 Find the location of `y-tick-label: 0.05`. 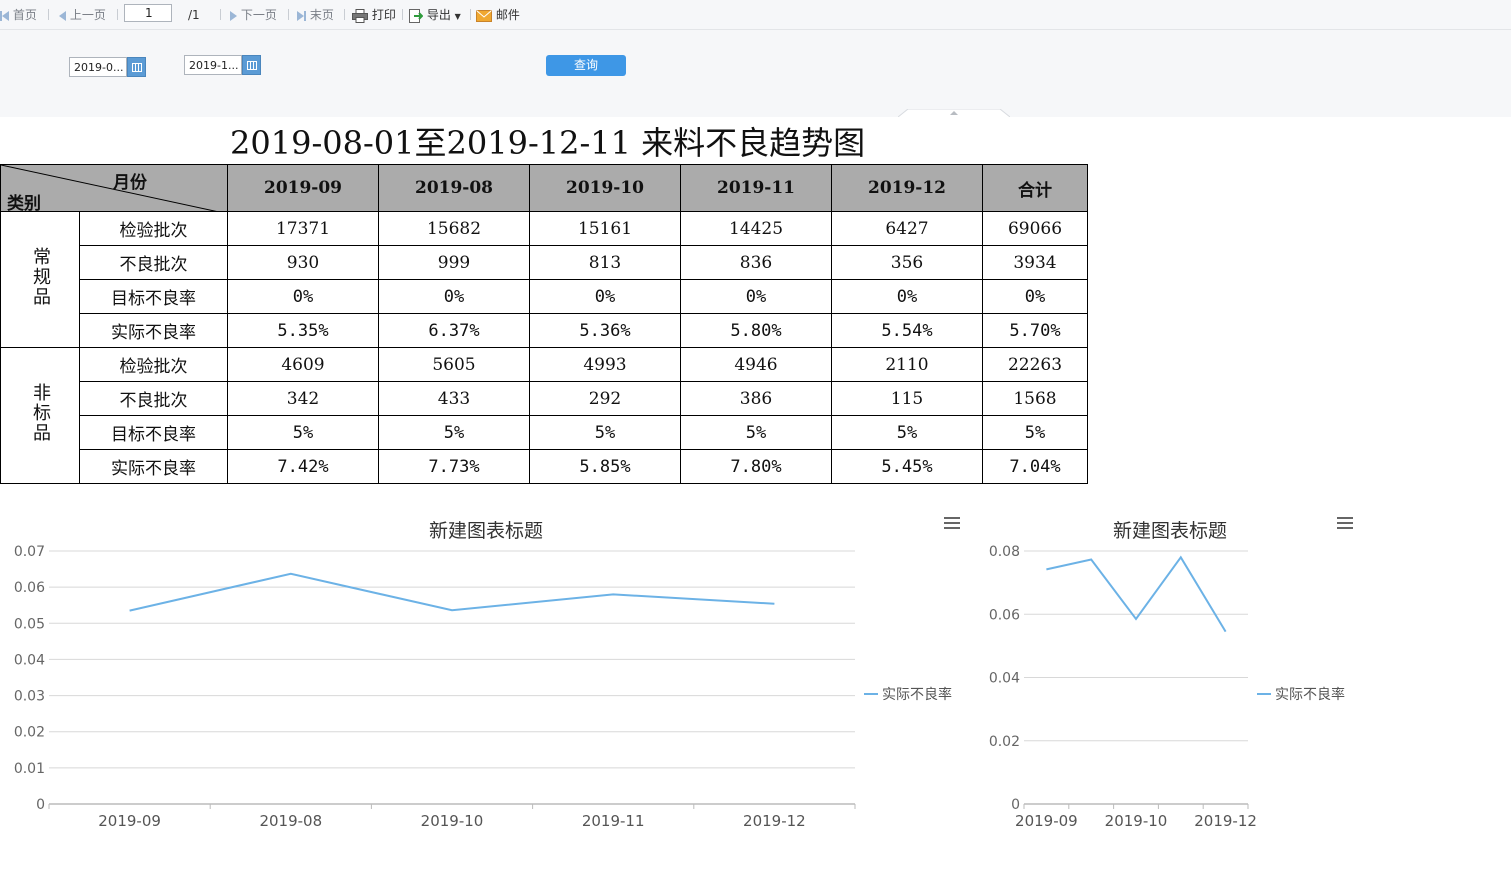

y-tick-label: 0.05 is located at coordinates (29, 624).